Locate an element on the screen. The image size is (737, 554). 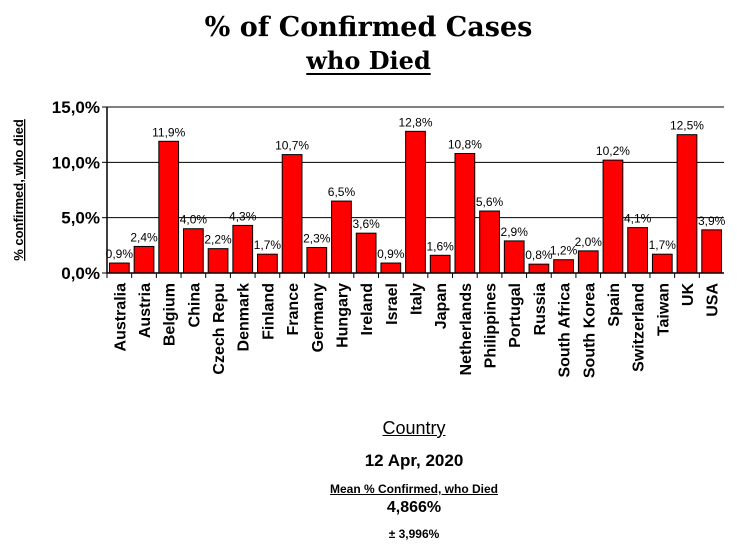
x-tick-label: Ireland is located at coordinates (367, 309).